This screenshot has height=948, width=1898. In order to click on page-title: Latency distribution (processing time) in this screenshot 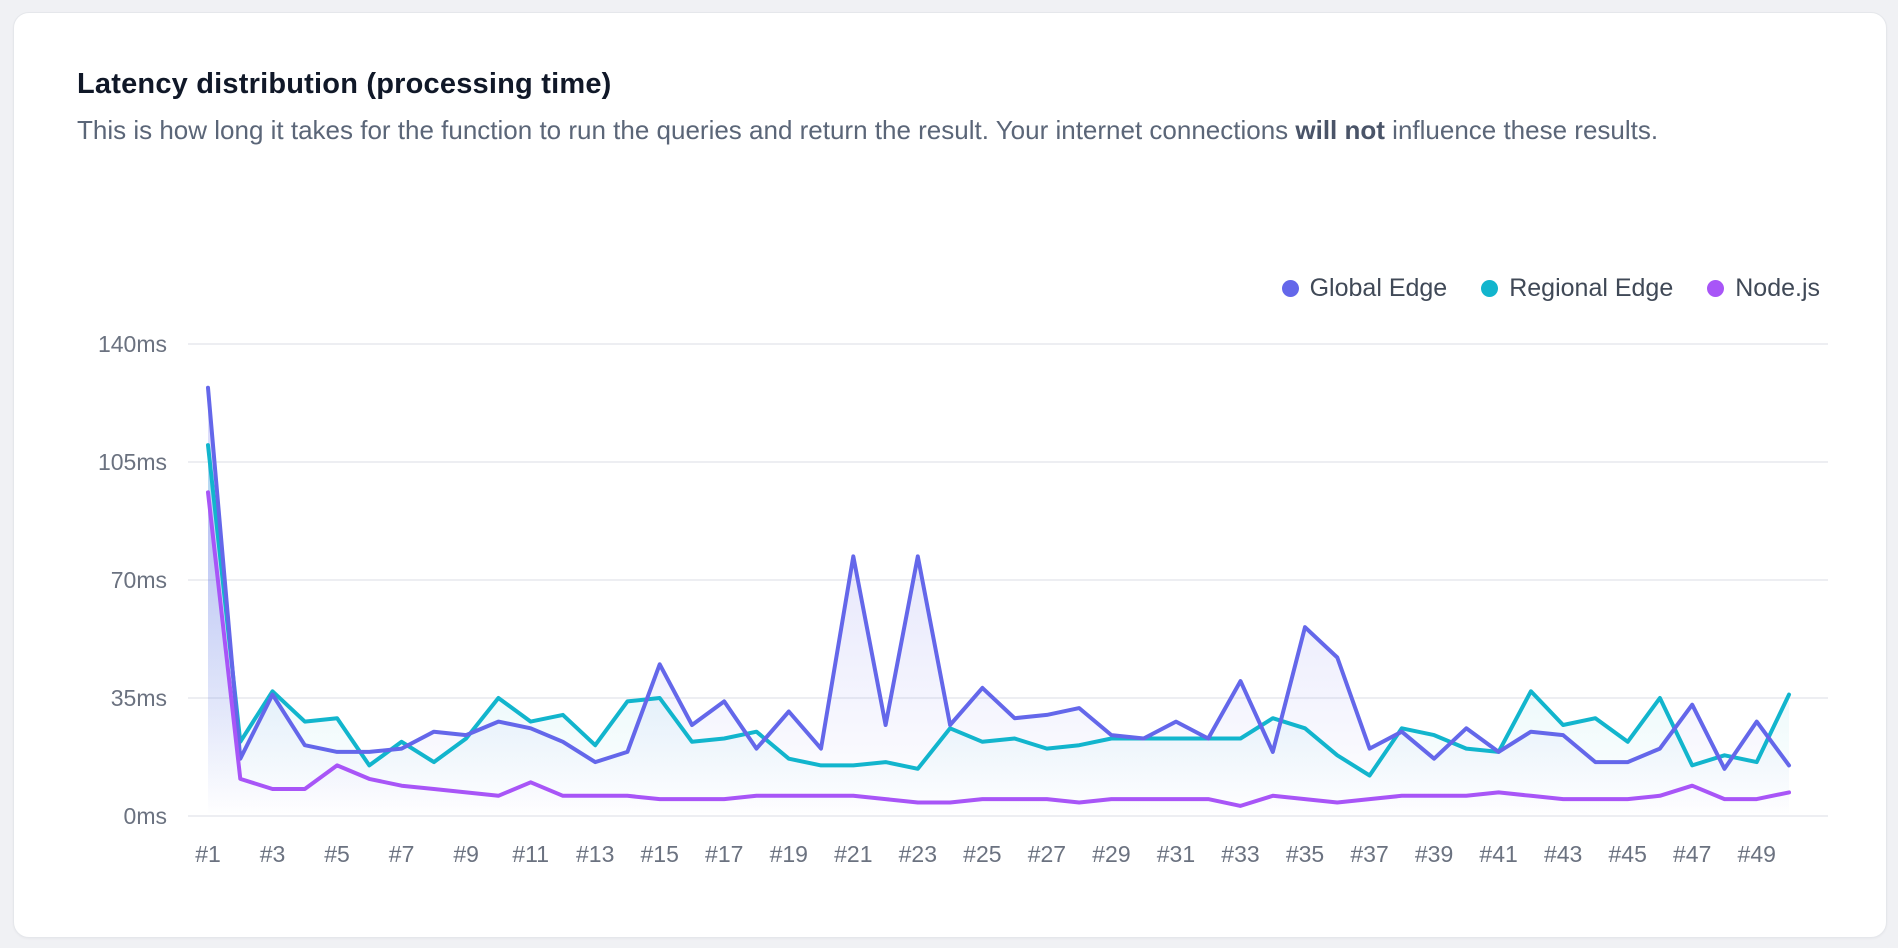, I will do `click(344, 84)`.